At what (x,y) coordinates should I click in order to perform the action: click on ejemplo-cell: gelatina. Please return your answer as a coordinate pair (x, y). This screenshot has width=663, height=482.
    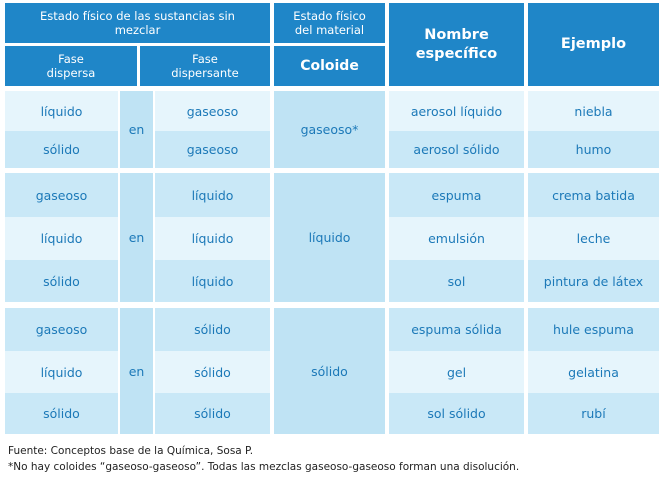
    Looking at the image, I should click on (593, 372).